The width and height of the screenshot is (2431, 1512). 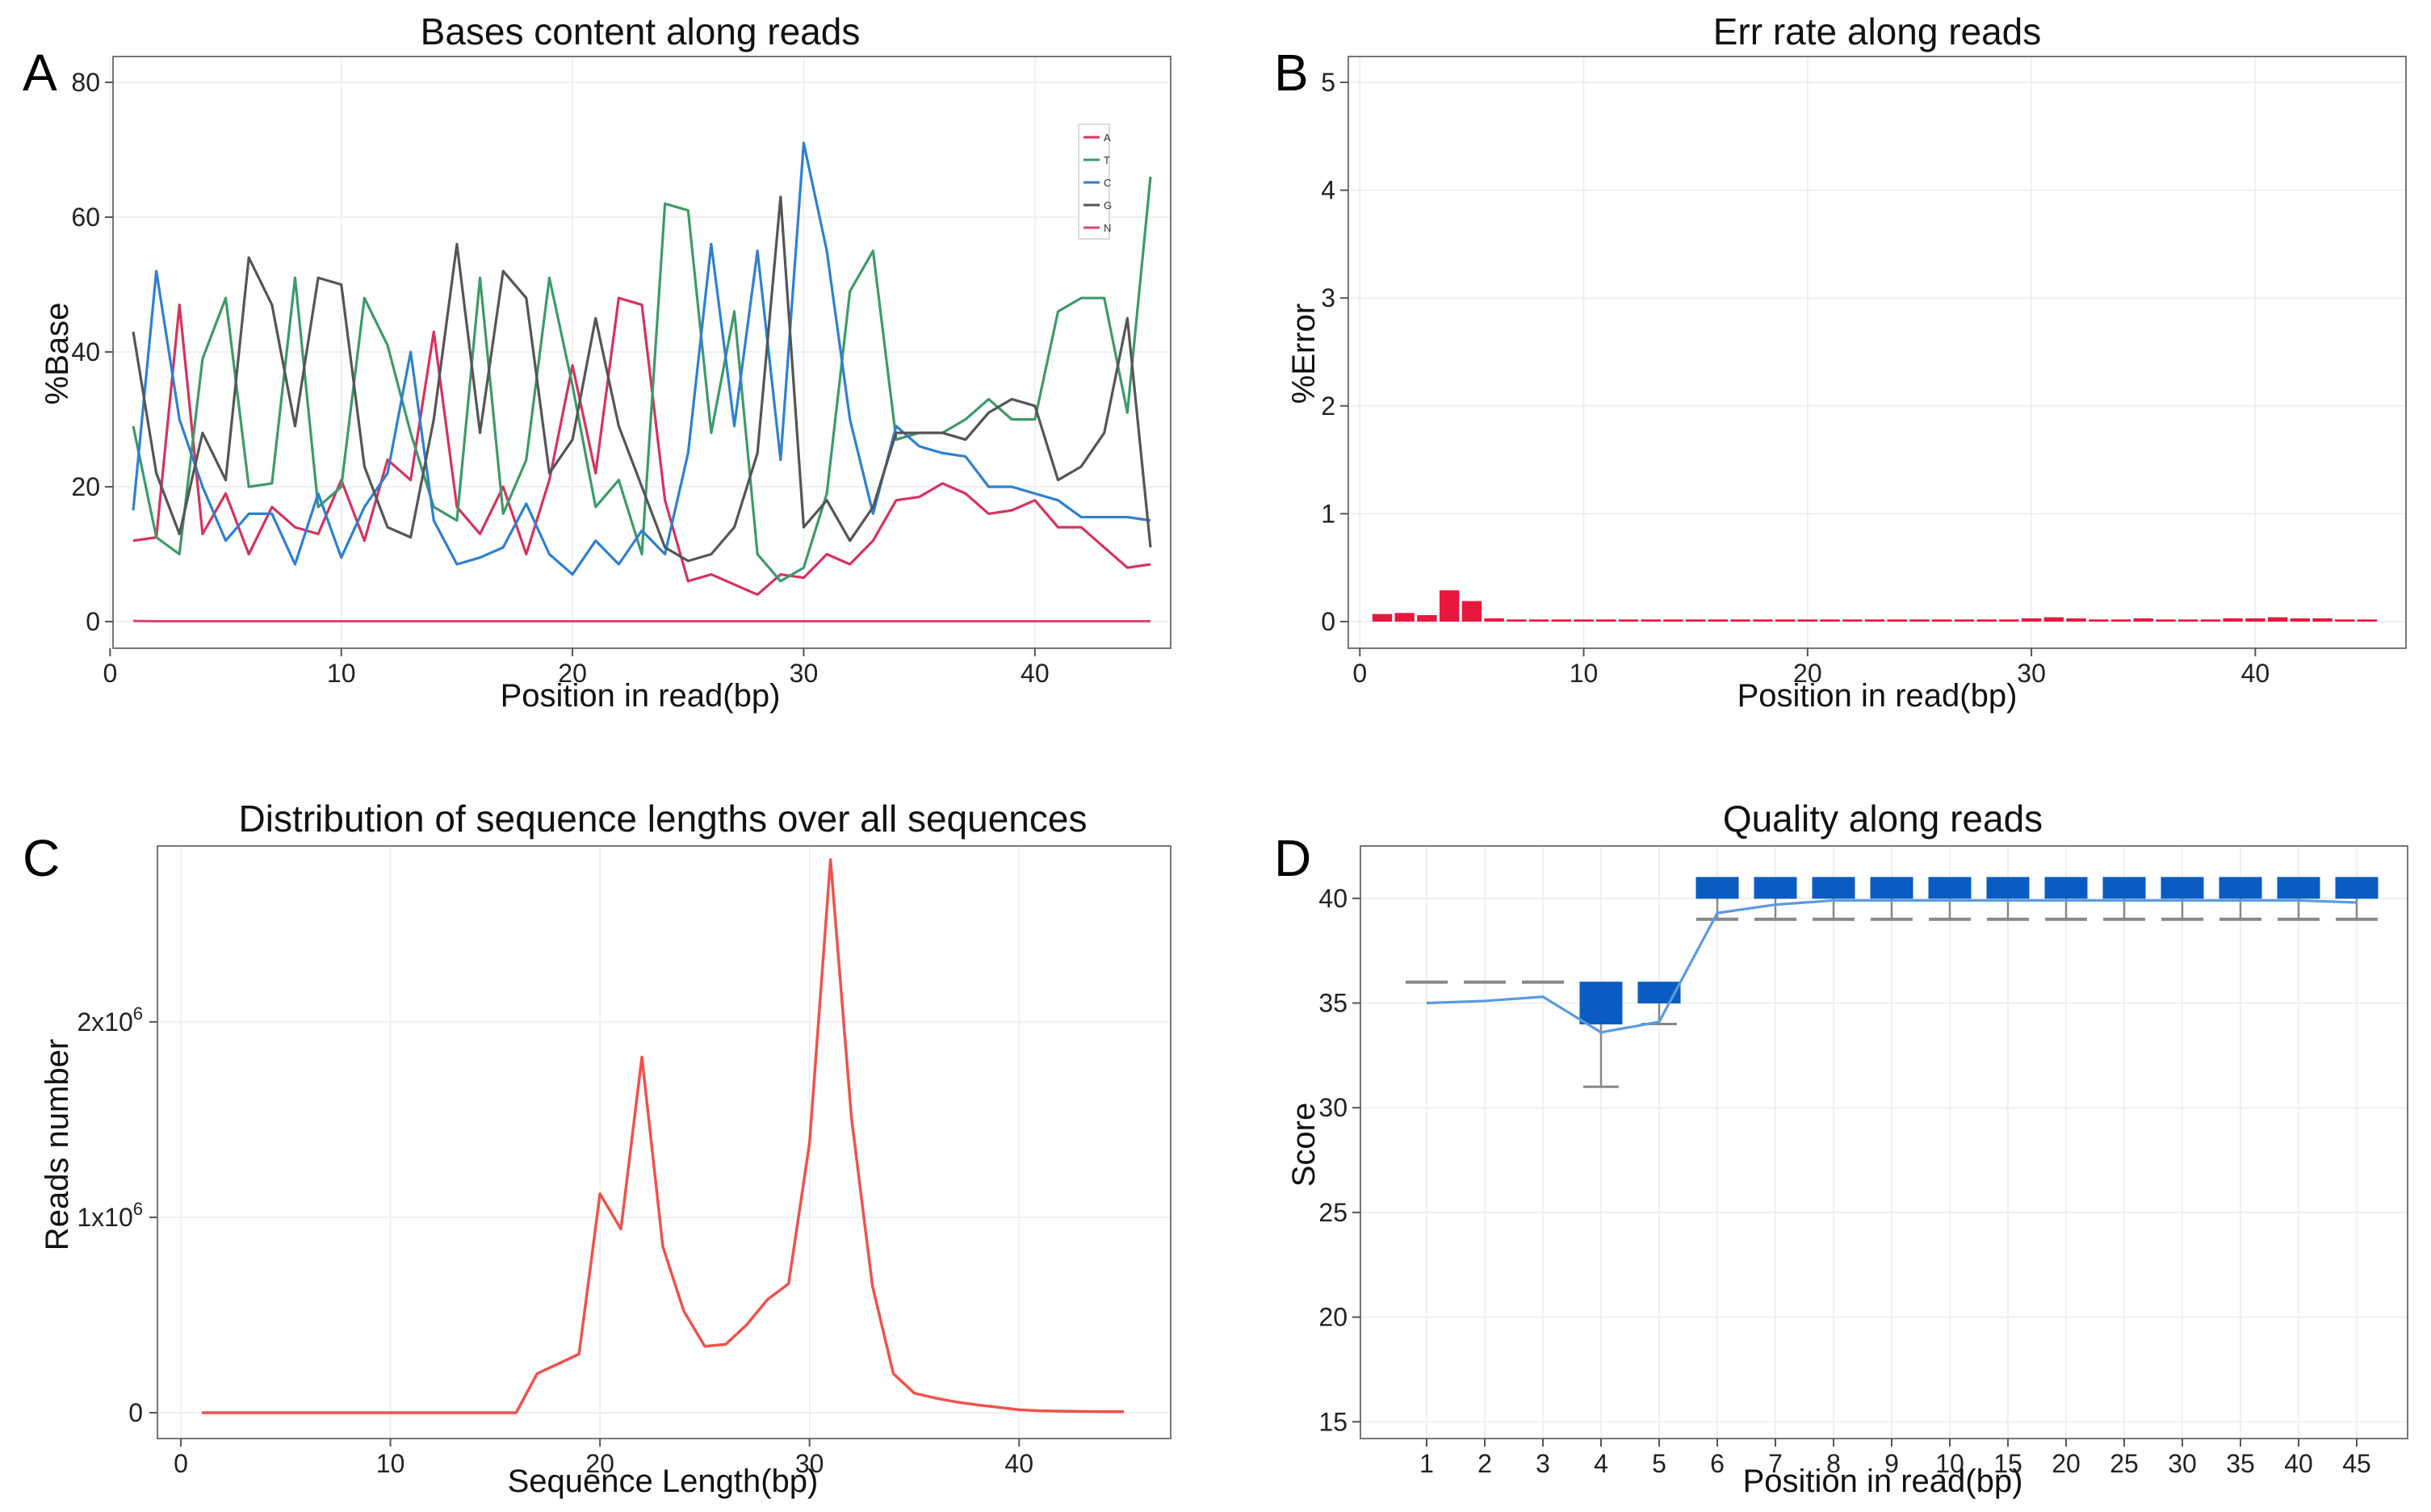 What do you see at coordinates (1883, 819) in the screenshot?
I see `chart-title-d: Quality along reads` at bounding box center [1883, 819].